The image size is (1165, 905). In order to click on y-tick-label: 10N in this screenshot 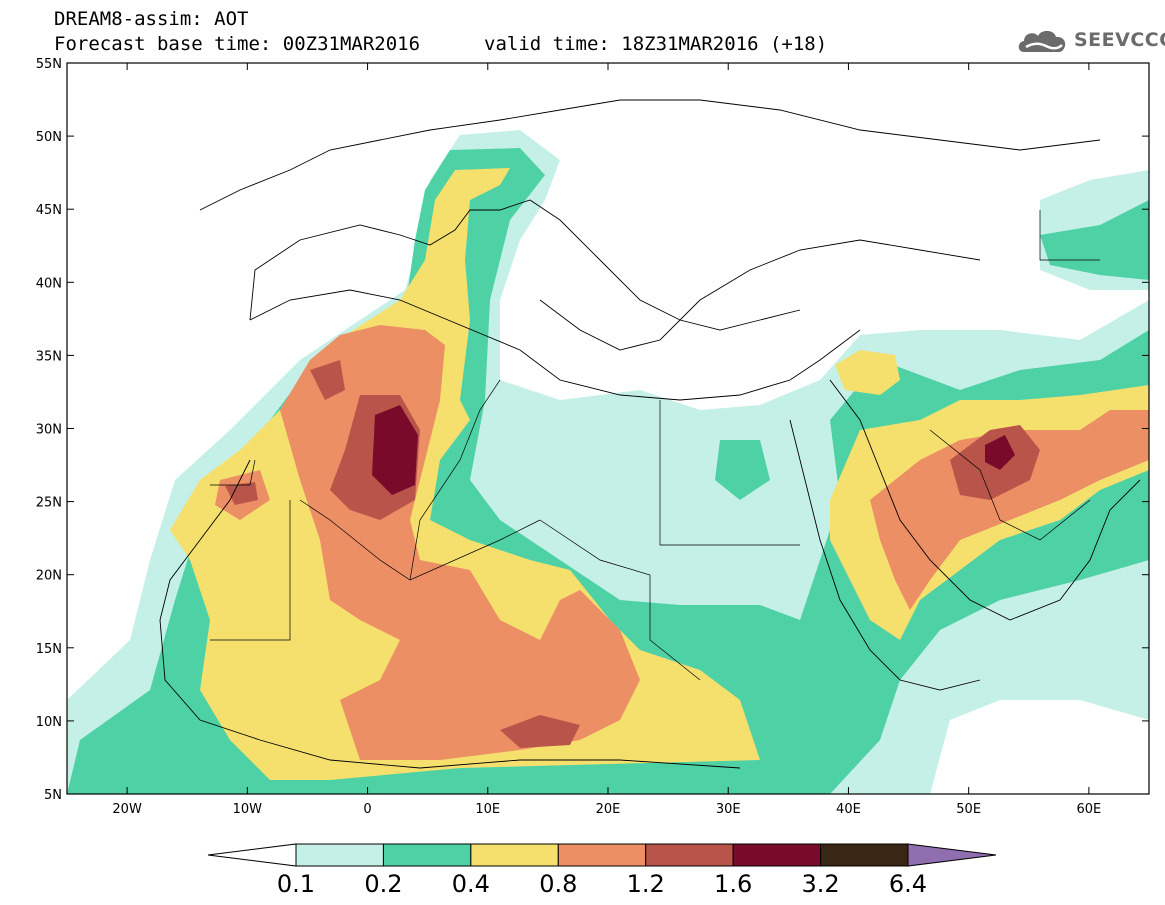, I will do `click(49, 722)`.